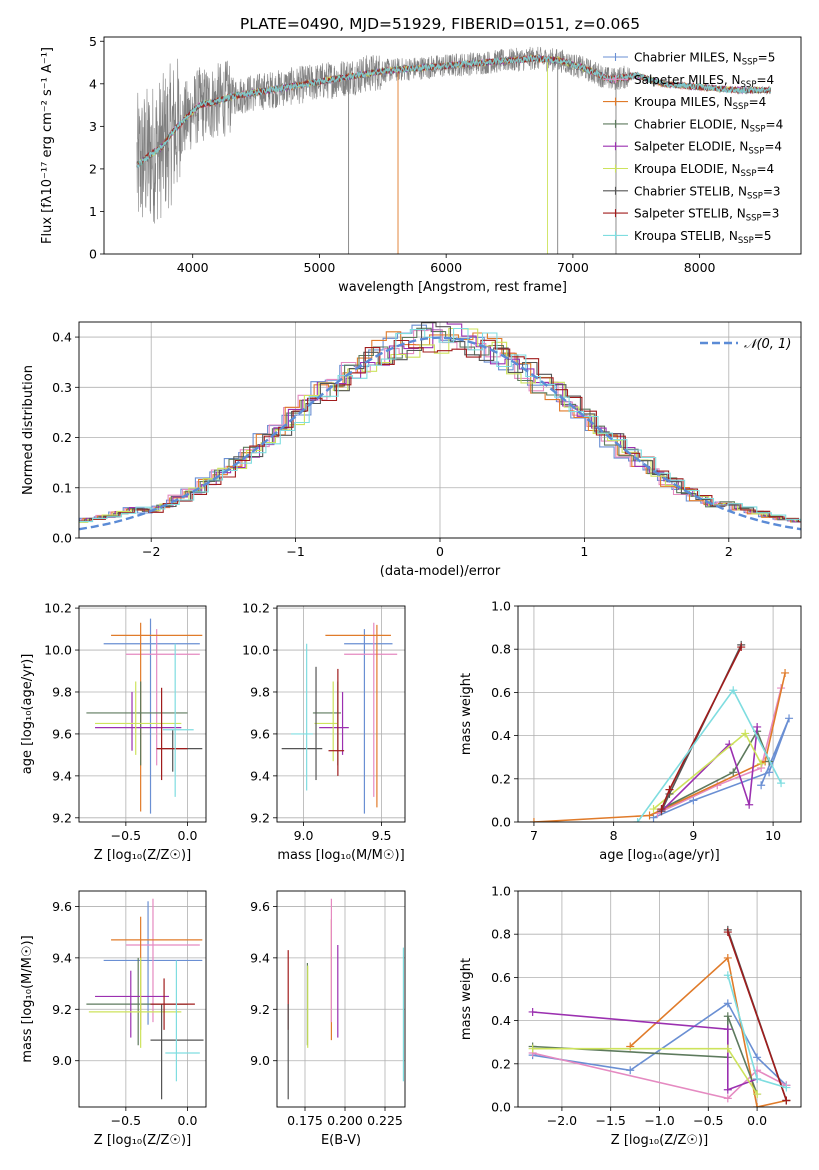 The height and width of the screenshot is (1170, 819). Describe the element at coordinates (659, 855) in the screenshot. I see `x-axis-label: age [log₁₀(age/yr)]` at that location.